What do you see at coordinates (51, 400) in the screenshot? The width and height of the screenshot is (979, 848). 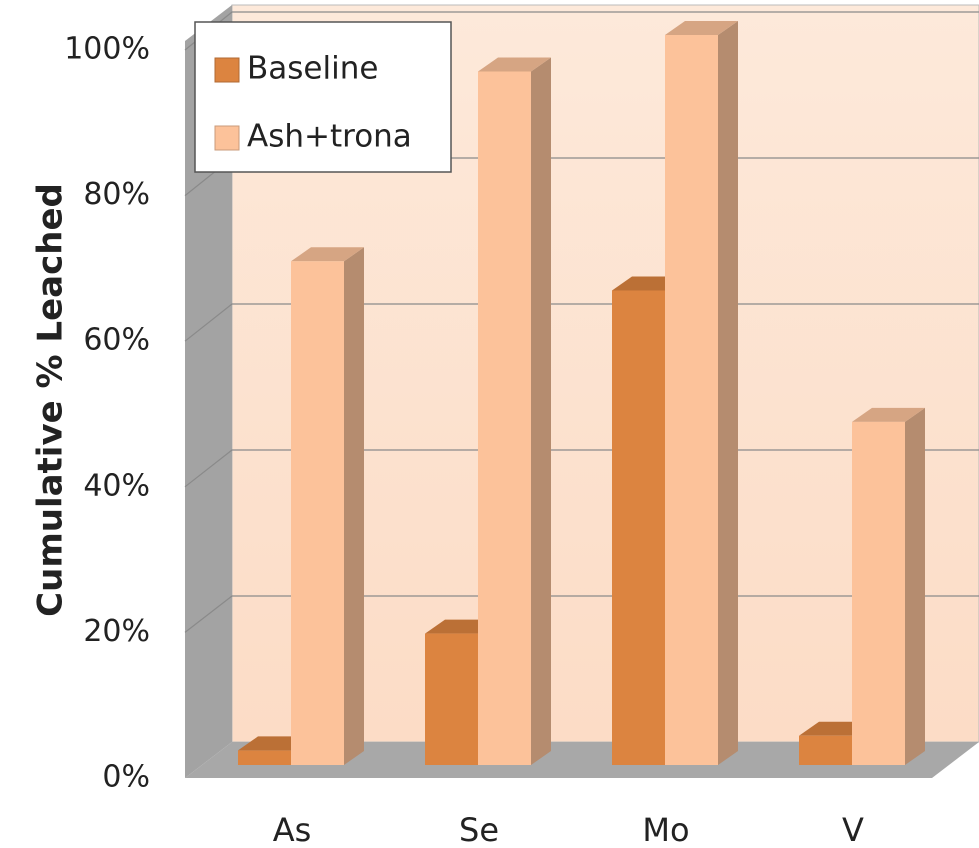 I see `y-axis-label: Cumulative % Leached` at bounding box center [51, 400].